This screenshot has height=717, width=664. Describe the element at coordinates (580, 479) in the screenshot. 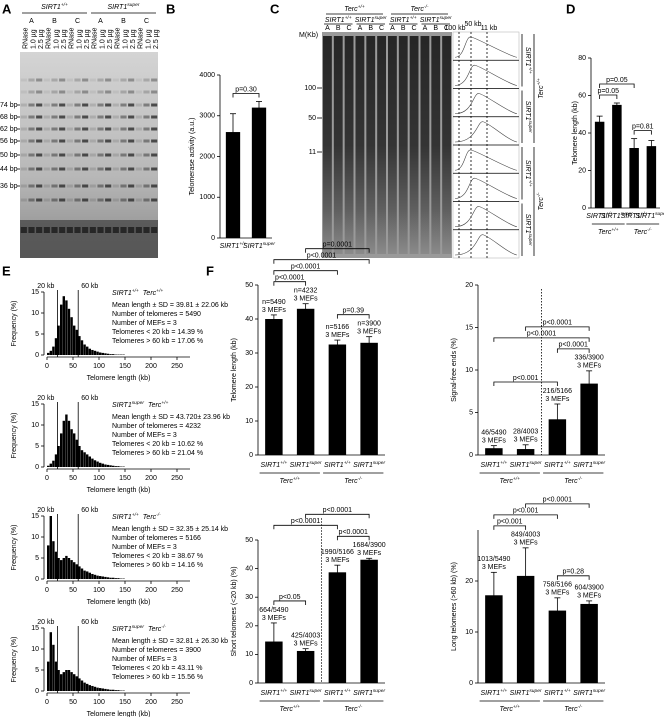

I see `text-part: -/-` at that location.